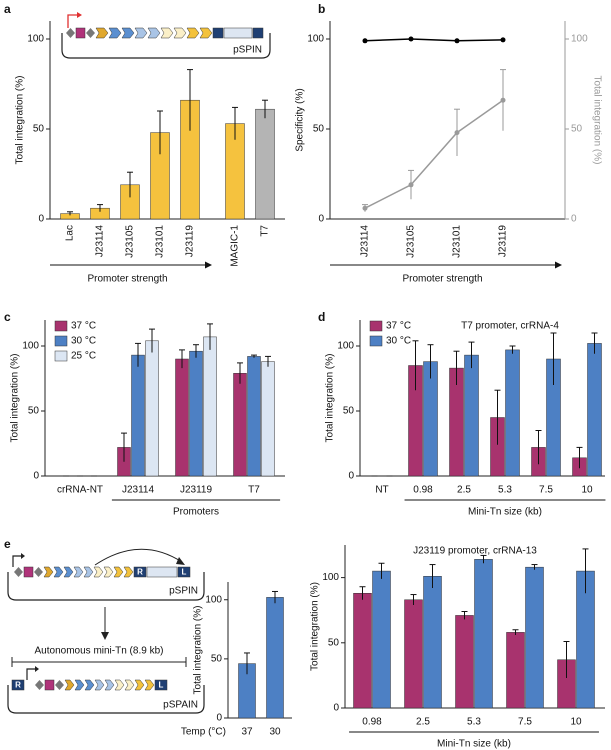  What do you see at coordinates (138, 557) in the screenshot?
I see `transposition-arrow` at bounding box center [138, 557].